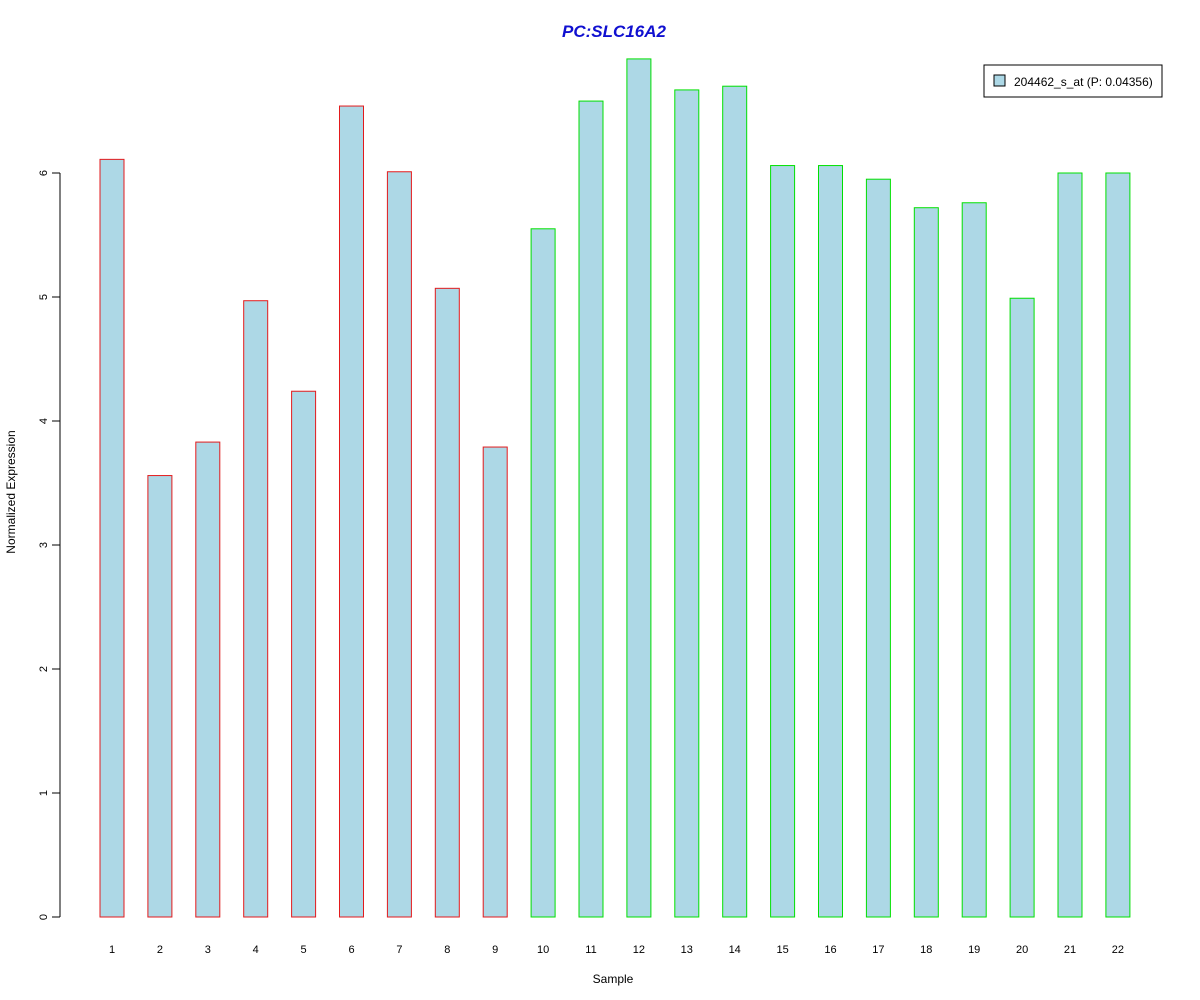 The height and width of the screenshot is (1000, 1200). Describe the element at coordinates (44, 545) in the screenshot. I see `y-tick-label: 3` at that location.